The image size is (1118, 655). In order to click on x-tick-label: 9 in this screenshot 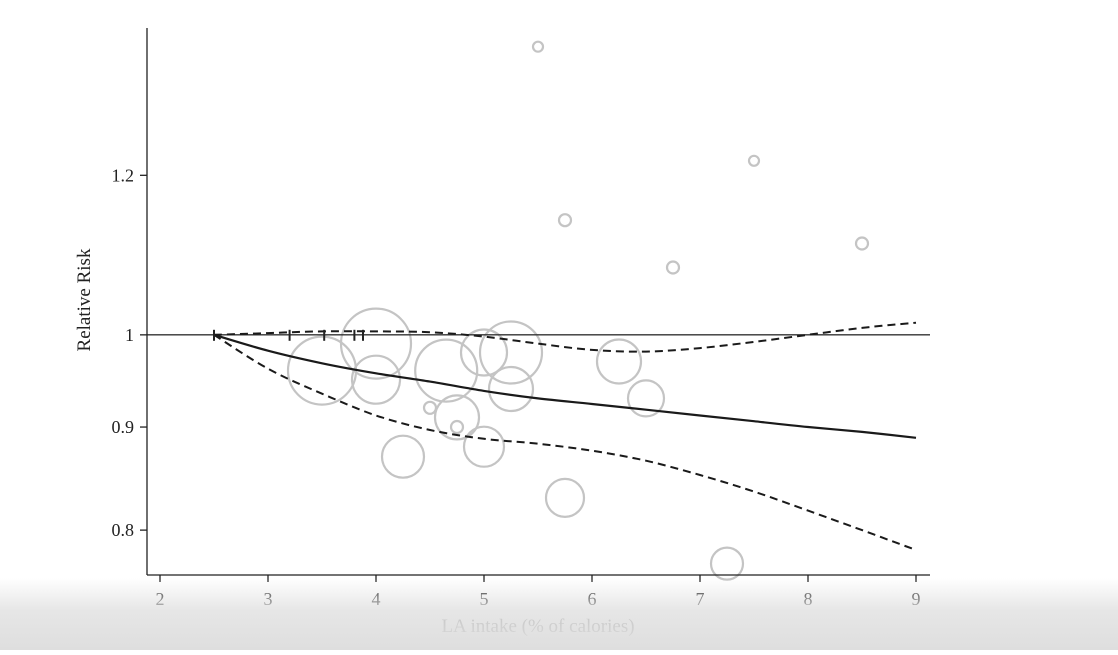, I will do `click(916, 599)`.